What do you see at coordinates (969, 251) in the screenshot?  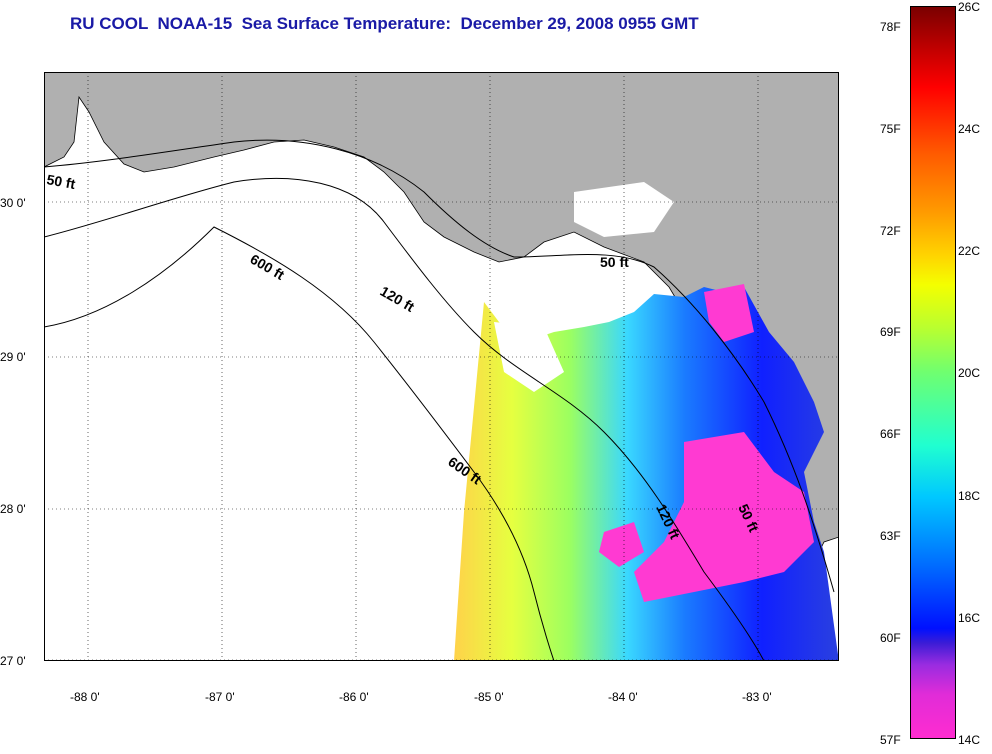 I see `colorbar-c-label: 22C` at bounding box center [969, 251].